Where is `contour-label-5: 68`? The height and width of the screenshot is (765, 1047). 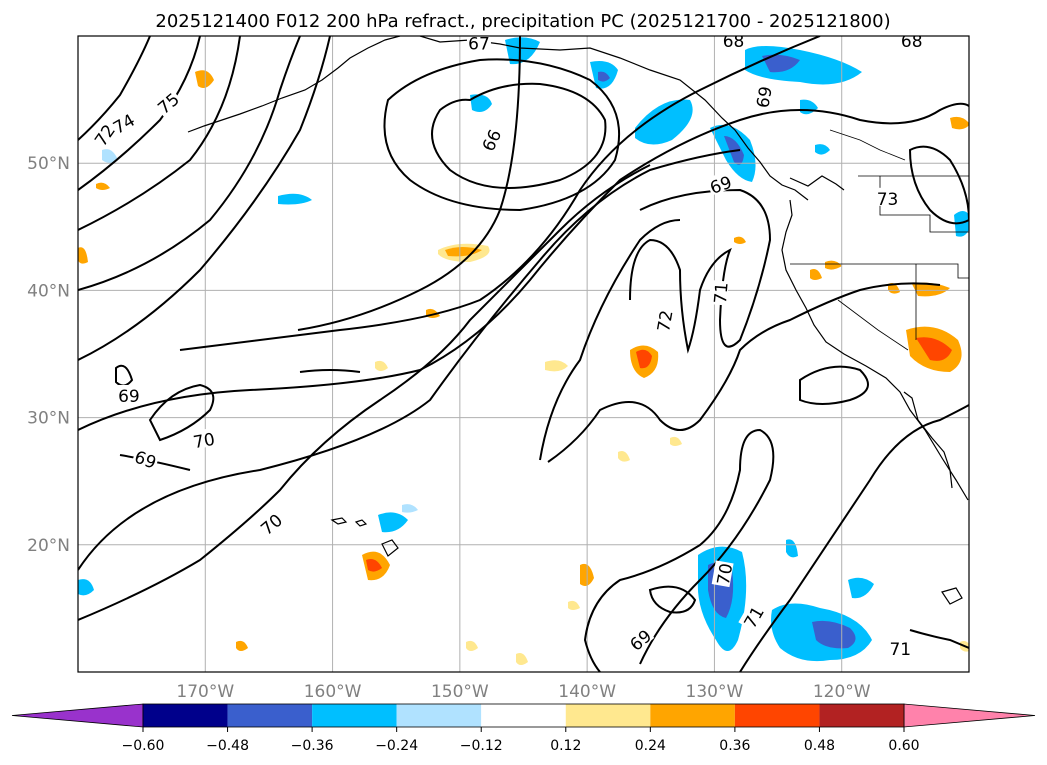 contour-label-5: 68 is located at coordinates (733, 42).